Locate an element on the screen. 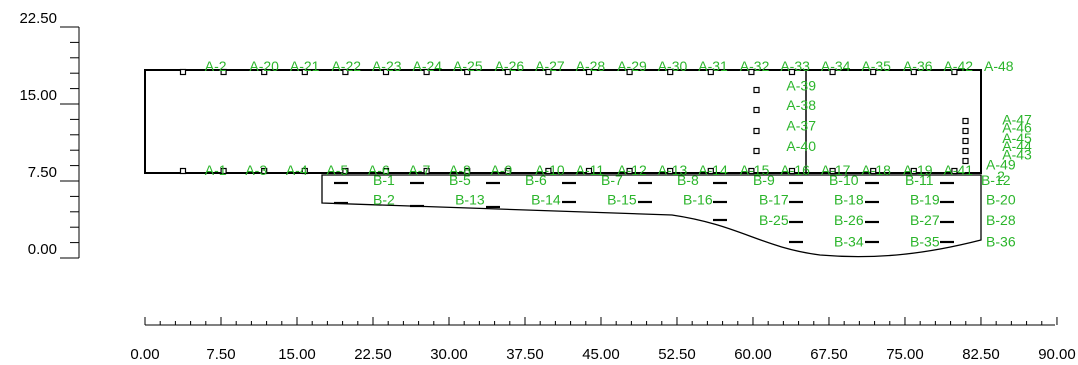  point-label: A-16 is located at coordinates (795, 170).